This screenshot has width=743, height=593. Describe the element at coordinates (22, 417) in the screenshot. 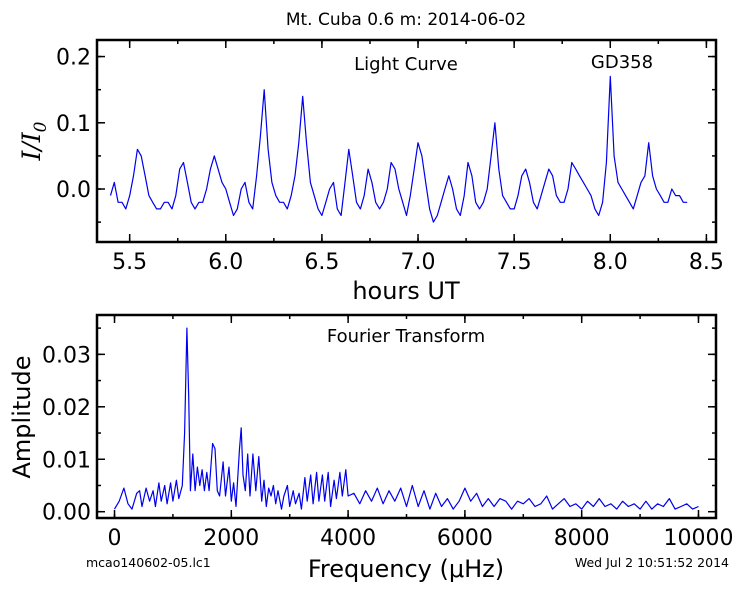

I see `fourier-y-label: Amplitude` at that location.